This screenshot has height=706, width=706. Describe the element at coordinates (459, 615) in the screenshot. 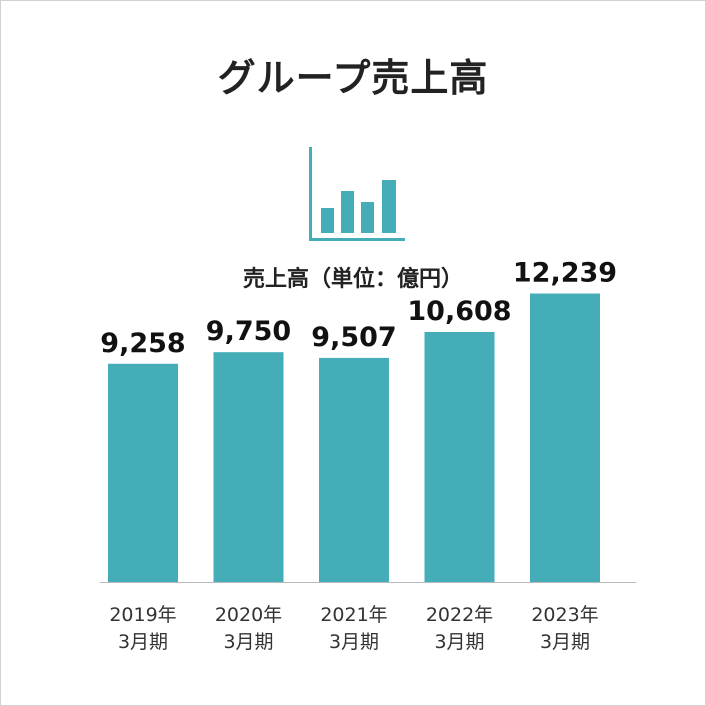

I see `category-label-4-line-1: 2022年` at that location.